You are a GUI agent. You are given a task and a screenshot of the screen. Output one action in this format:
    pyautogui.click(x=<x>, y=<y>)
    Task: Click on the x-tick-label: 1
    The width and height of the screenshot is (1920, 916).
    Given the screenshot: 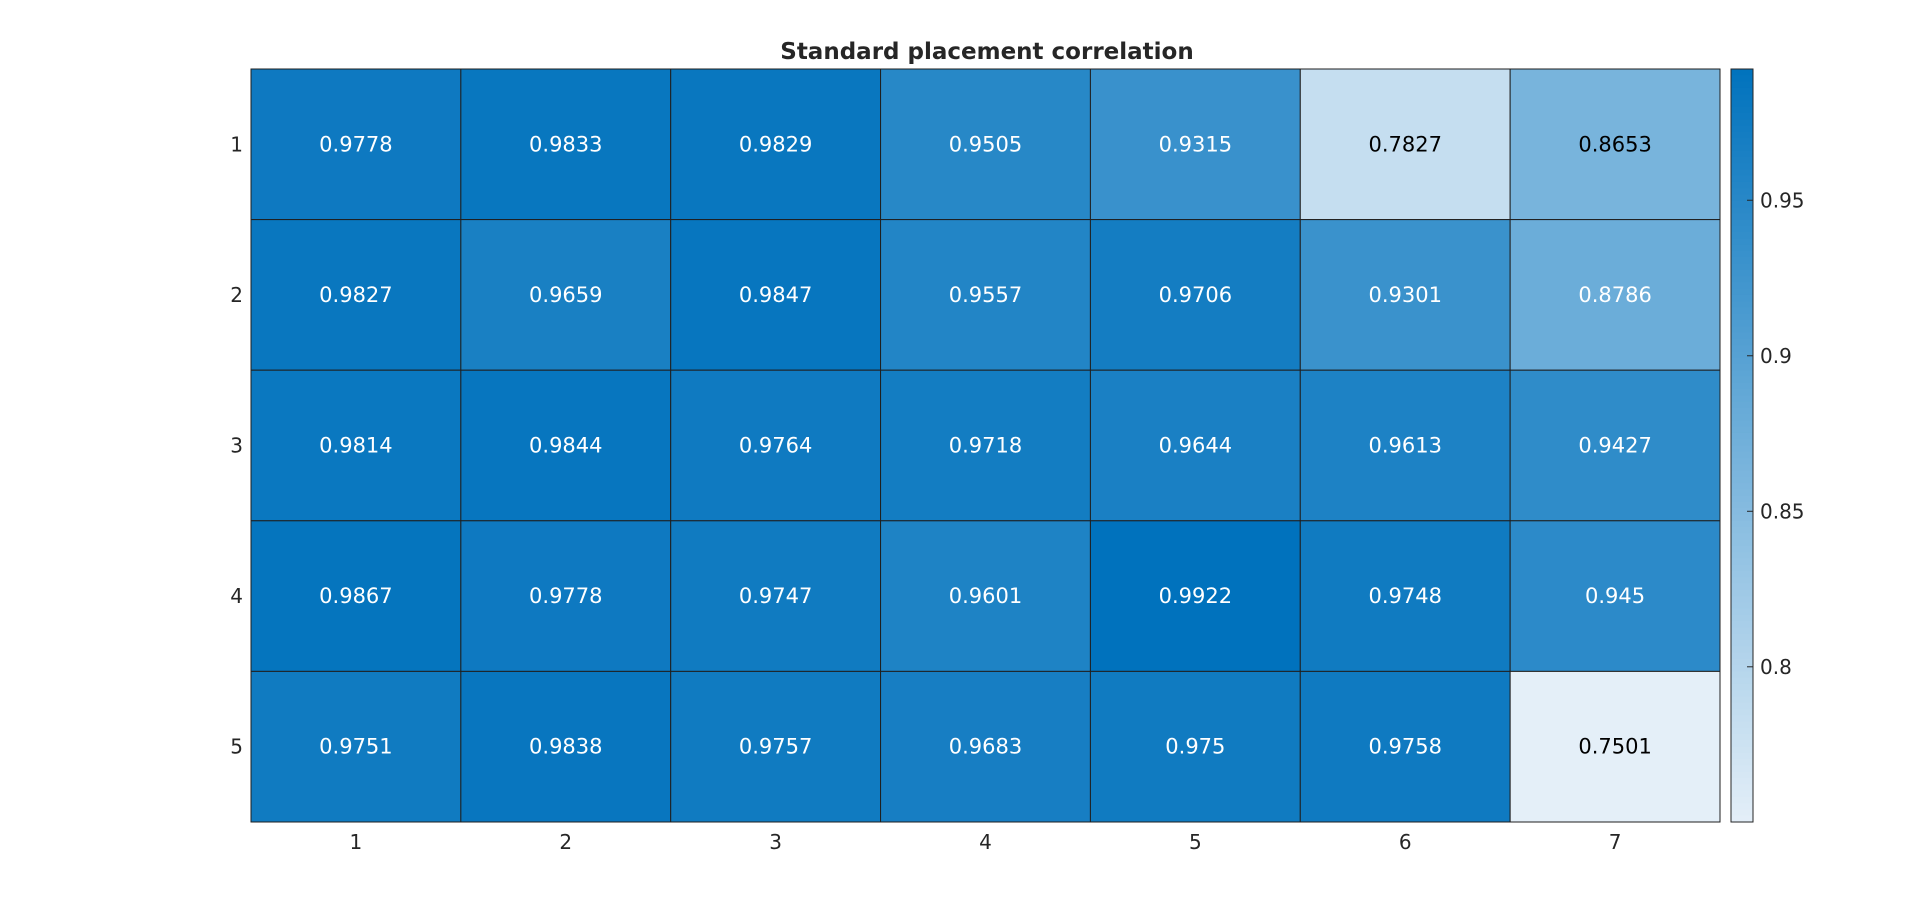 What is the action you would take?
    pyautogui.click(x=356, y=842)
    